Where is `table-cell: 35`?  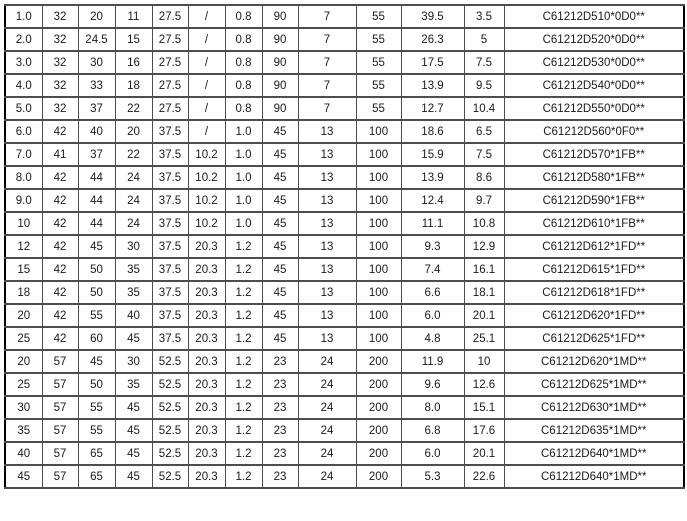
table-cell: 35 is located at coordinates (133, 269).